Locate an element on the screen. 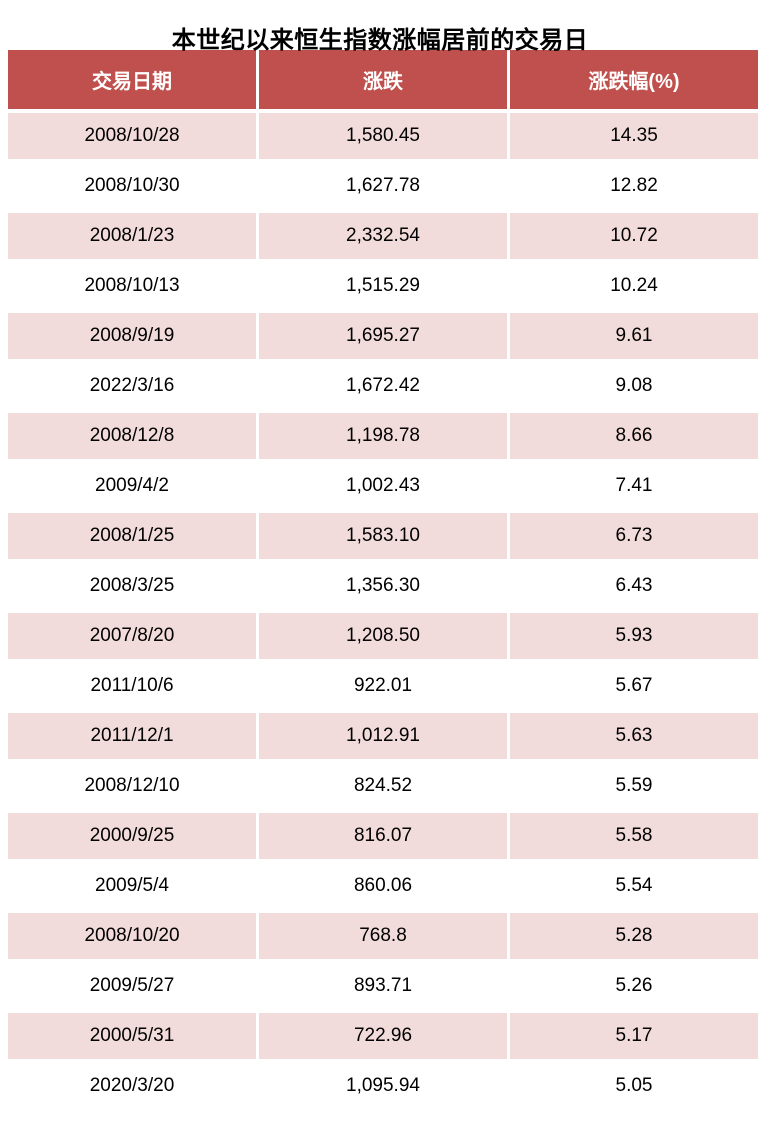 The image size is (760, 1136). table-cell: 2008/1/23 is located at coordinates (132, 236).